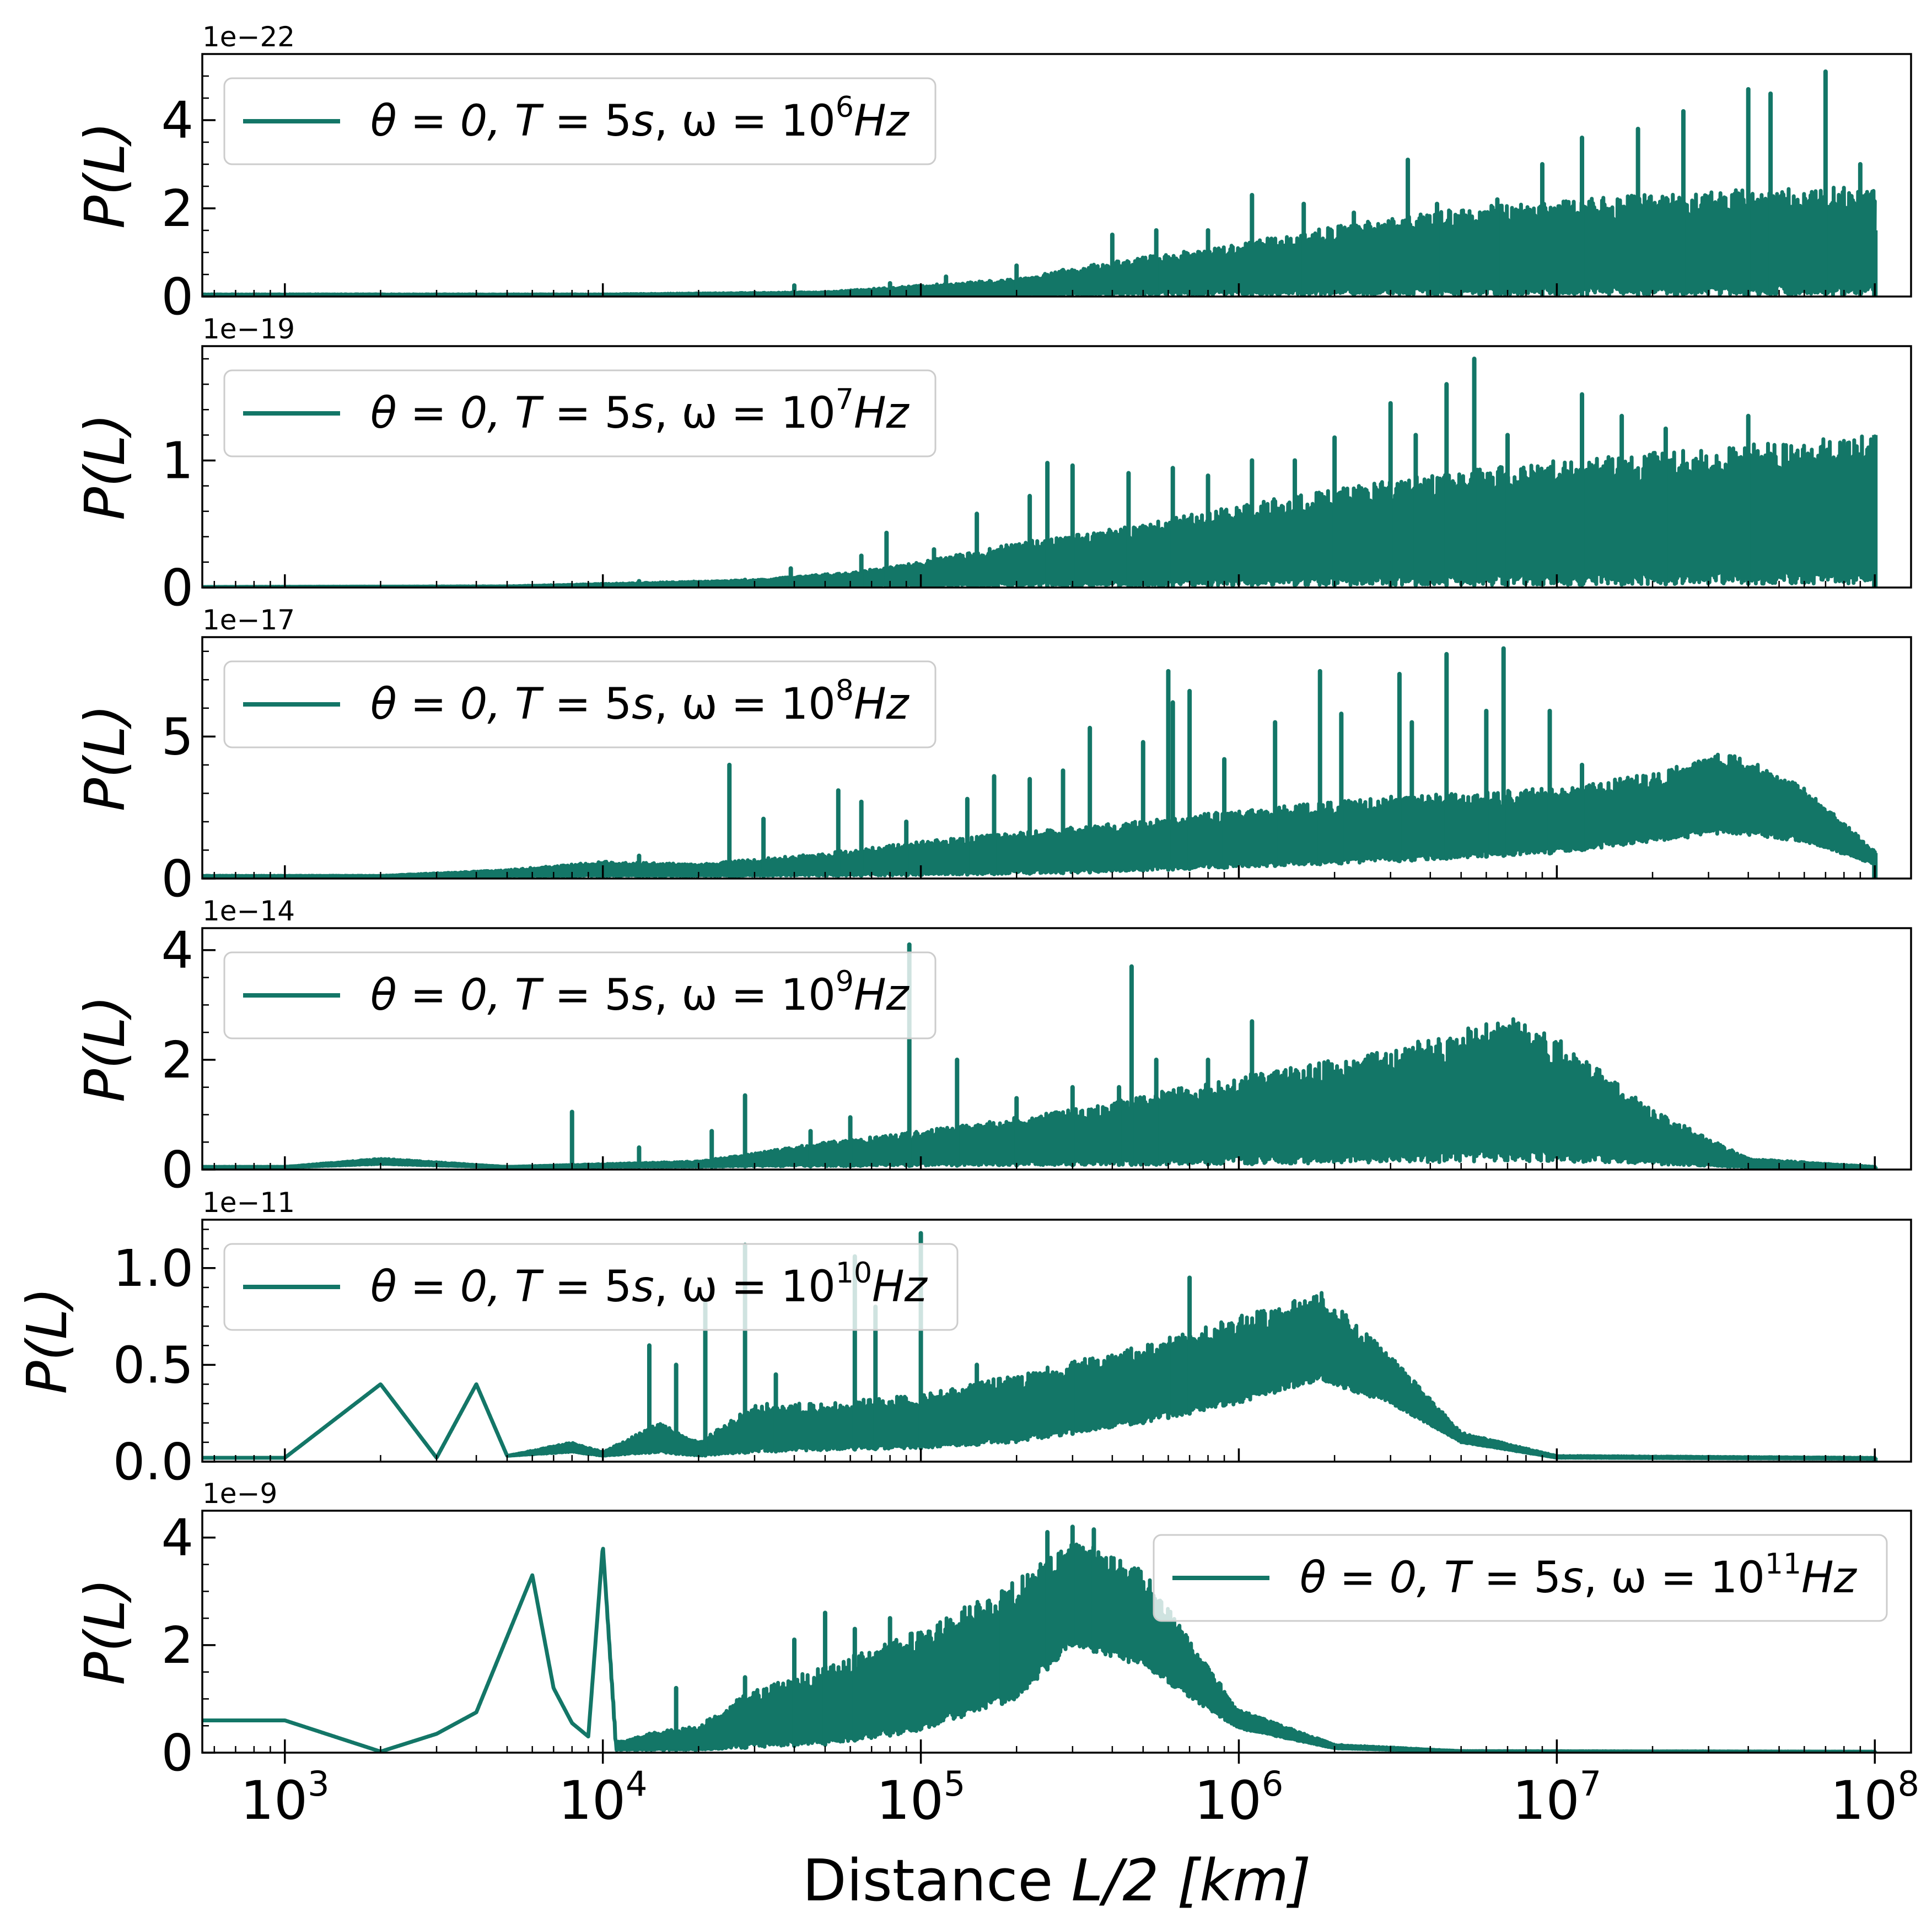 The width and height of the screenshot is (1932, 1918). What do you see at coordinates (1783, 1565) in the screenshot?
I see `legend-exp: 11` at bounding box center [1783, 1565].